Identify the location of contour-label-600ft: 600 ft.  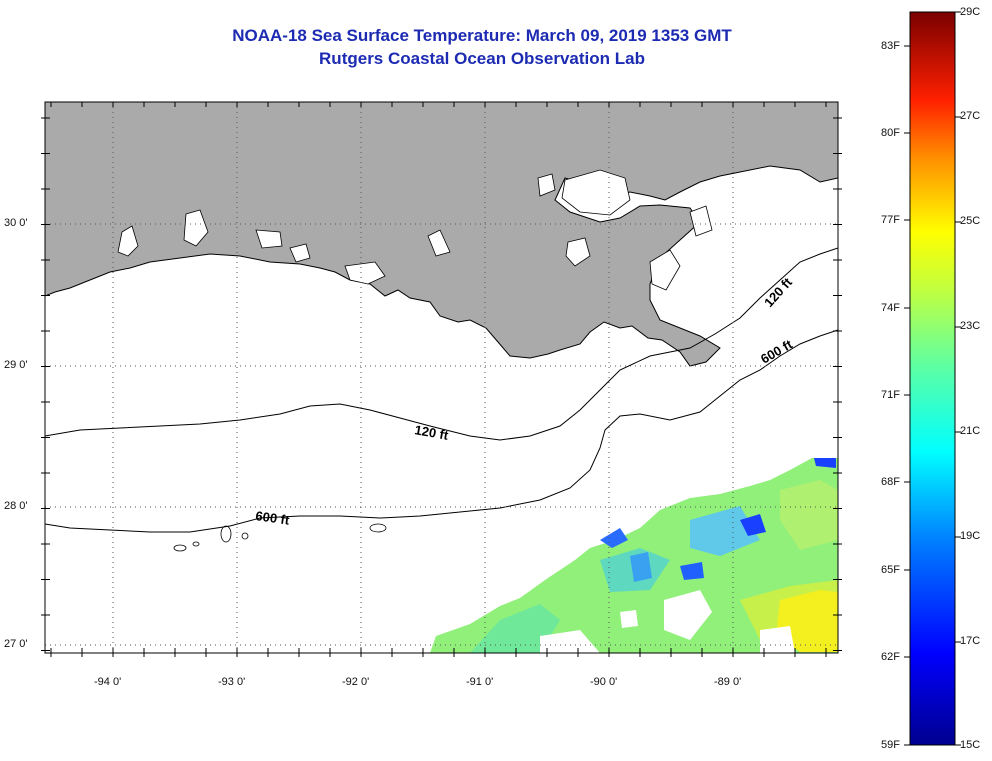
(273, 518).